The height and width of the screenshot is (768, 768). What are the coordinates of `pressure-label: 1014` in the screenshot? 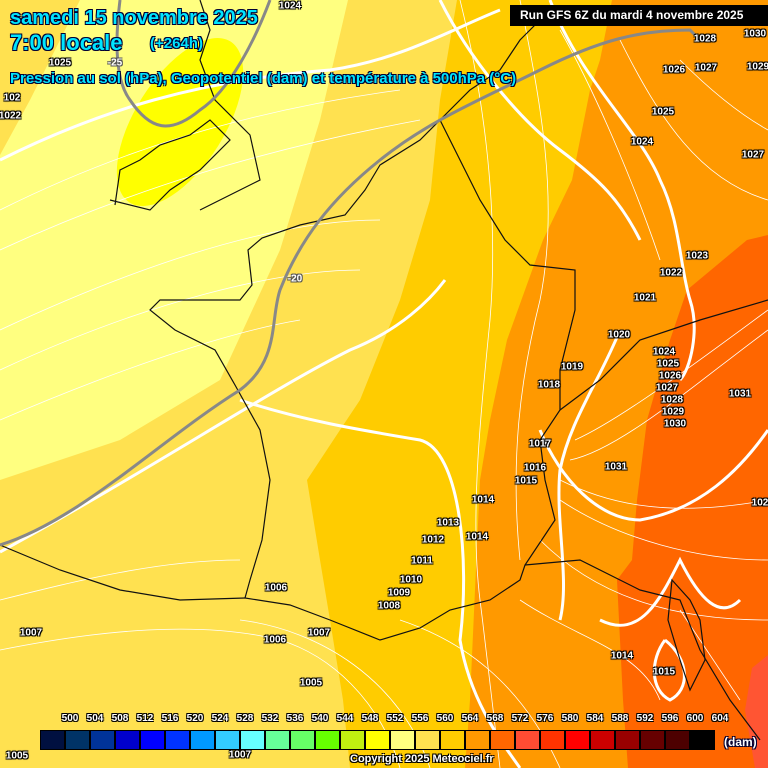 It's located at (622, 656).